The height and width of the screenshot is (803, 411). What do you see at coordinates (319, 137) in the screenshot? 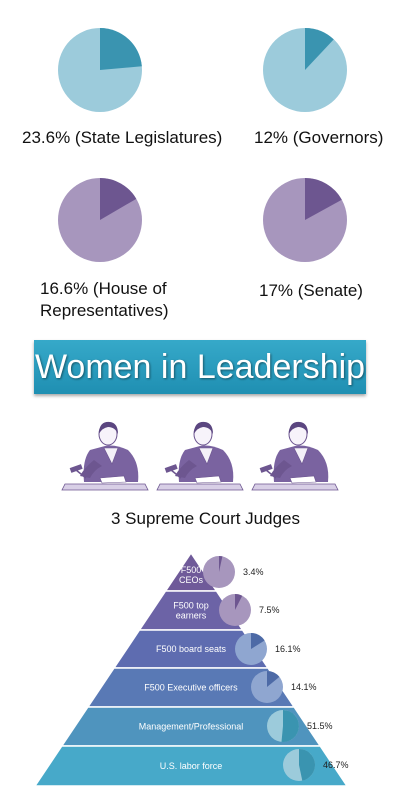
I see `pie-label-governors: 12% (Governors)` at bounding box center [319, 137].